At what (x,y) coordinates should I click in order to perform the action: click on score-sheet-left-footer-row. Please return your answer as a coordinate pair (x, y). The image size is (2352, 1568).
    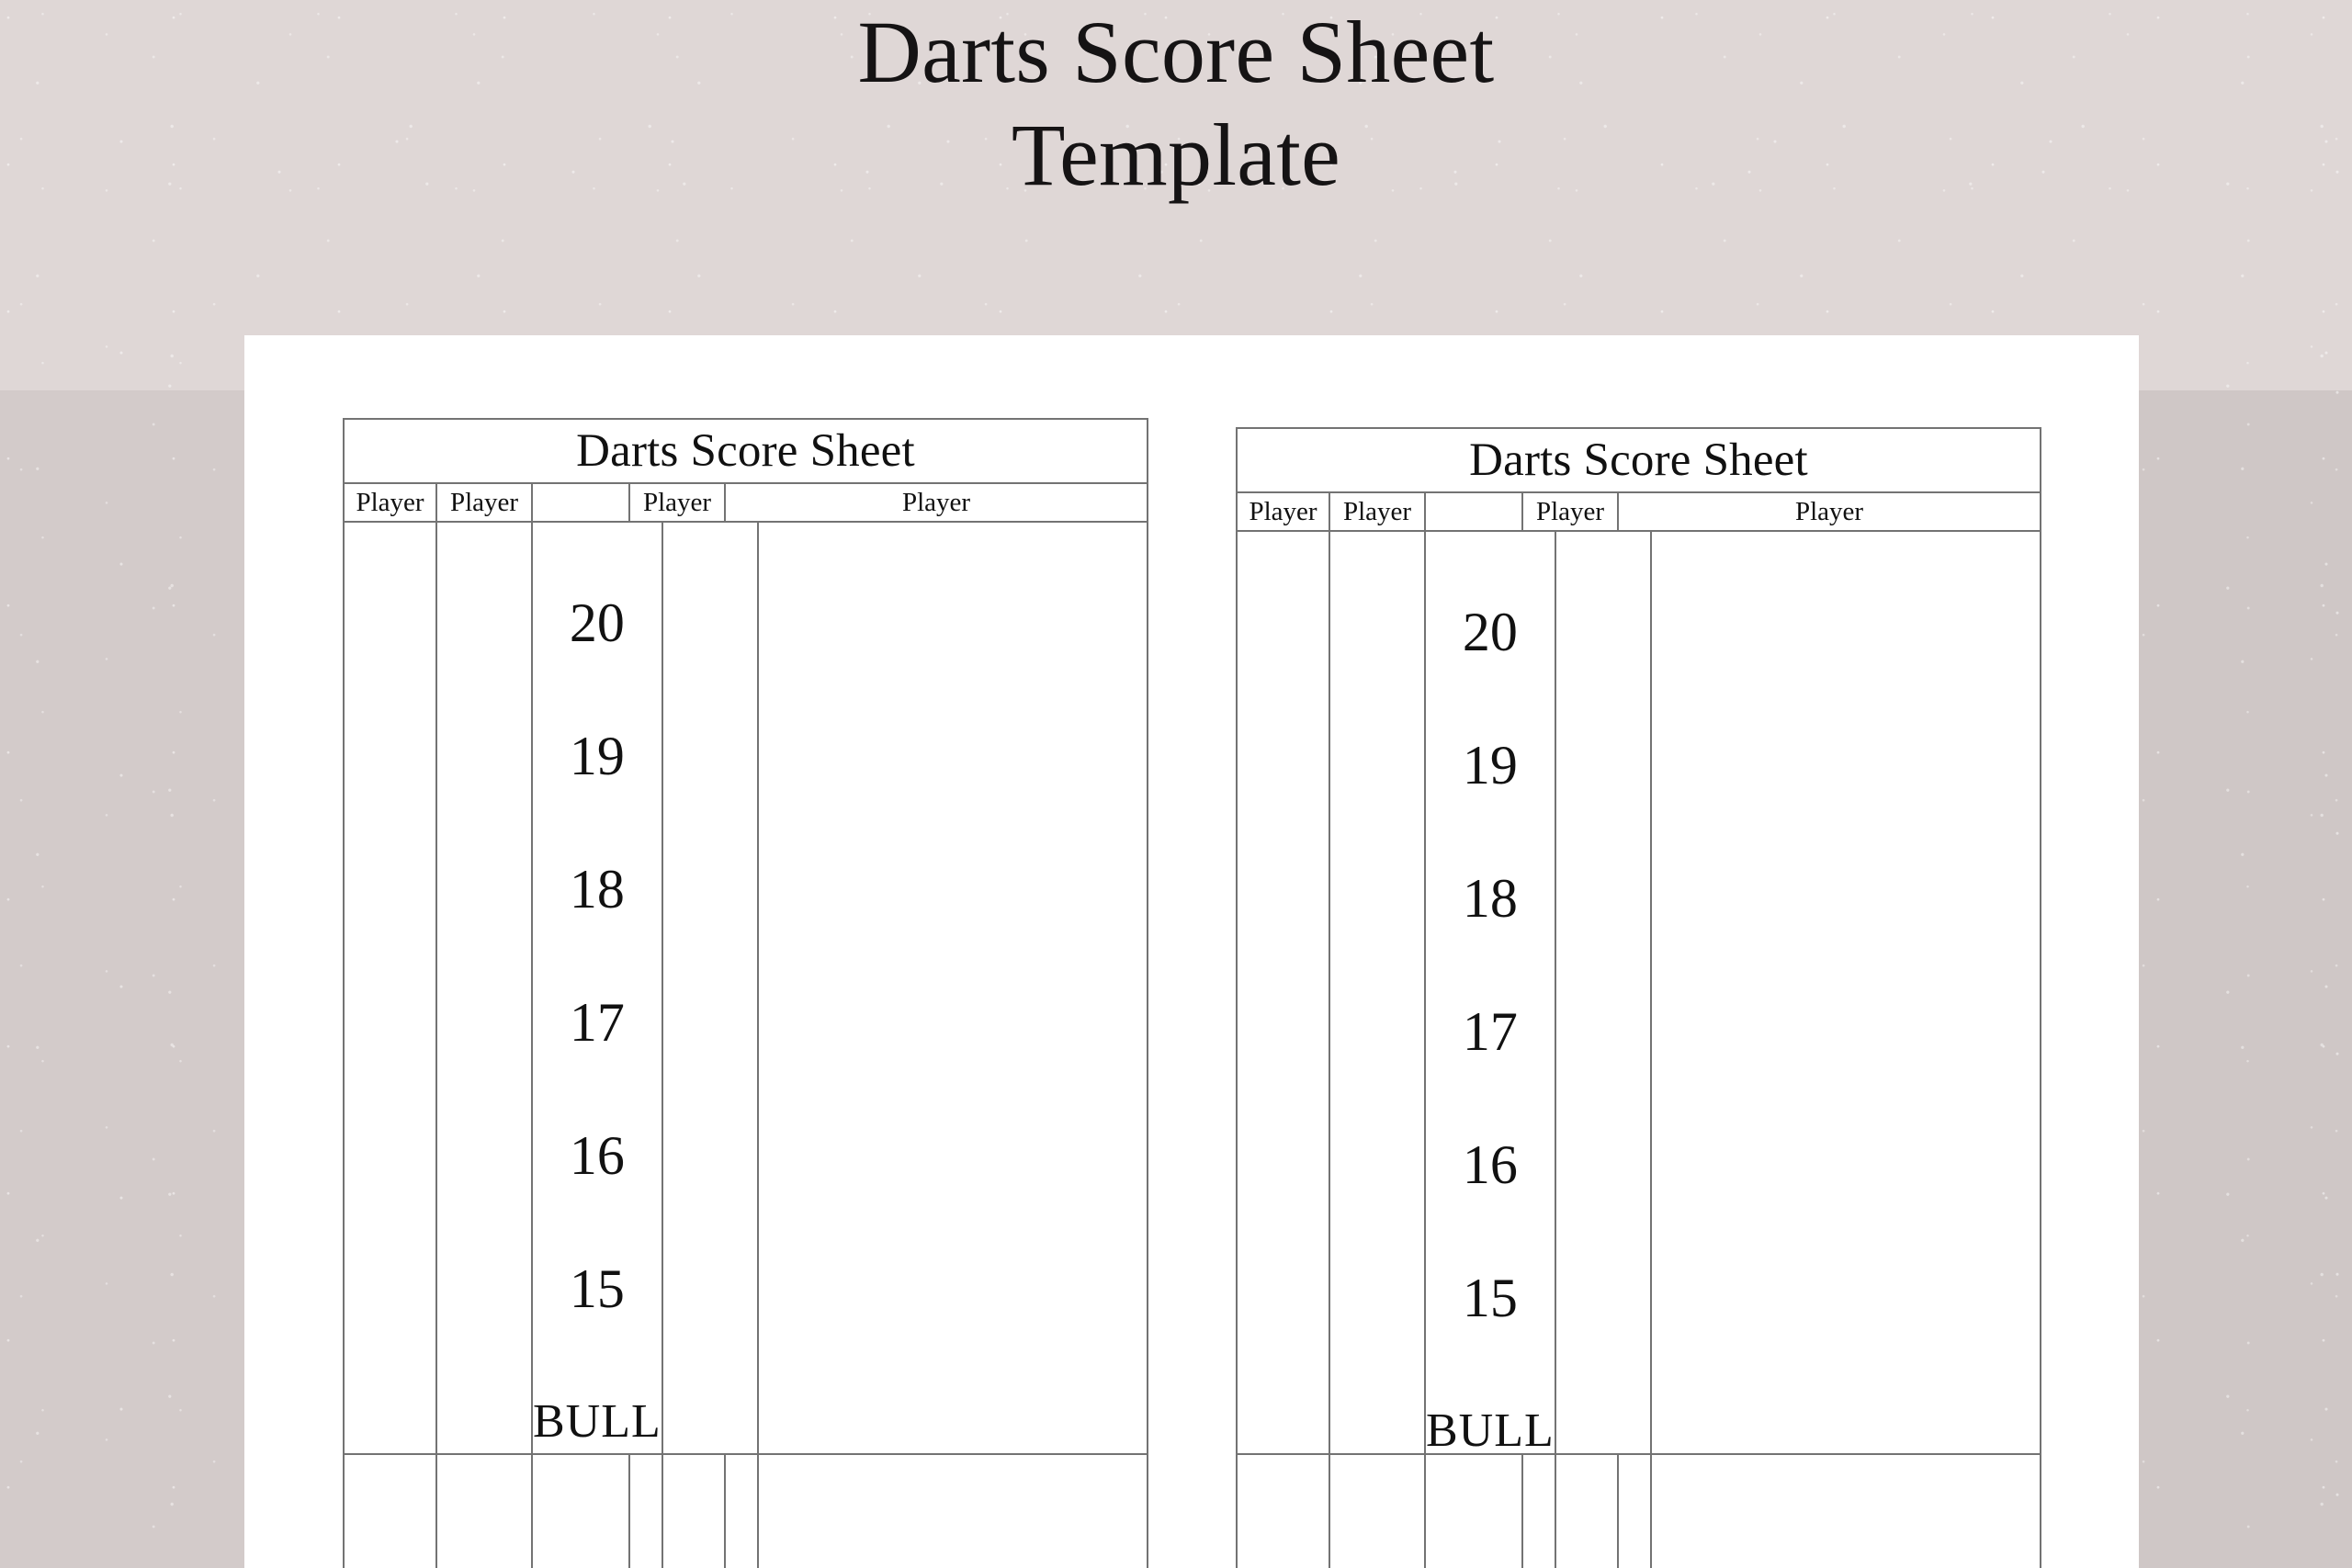
    Looking at the image, I should click on (746, 1511).